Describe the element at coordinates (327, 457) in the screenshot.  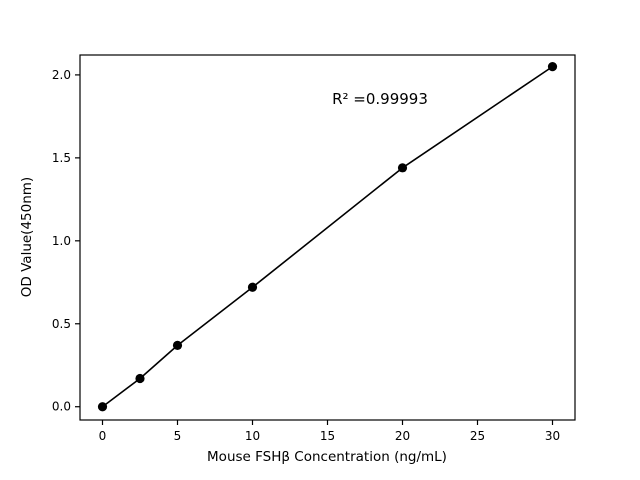
I see `x-axis-label: Mouse FSHβ Concentration (ng/mL)` at that location.